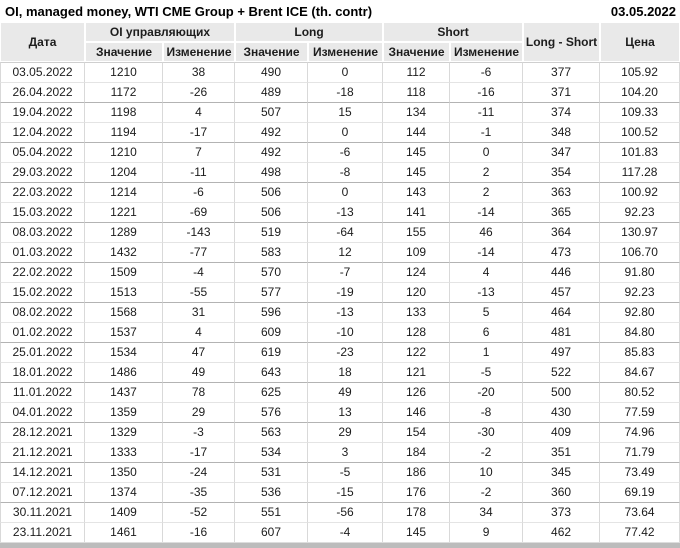 The image size is (680, 548). What do you see at coordinates (487, 52) in the screenshot?
I see `subcol-header-short-change: Изменение` at bounding box center [487, 52].